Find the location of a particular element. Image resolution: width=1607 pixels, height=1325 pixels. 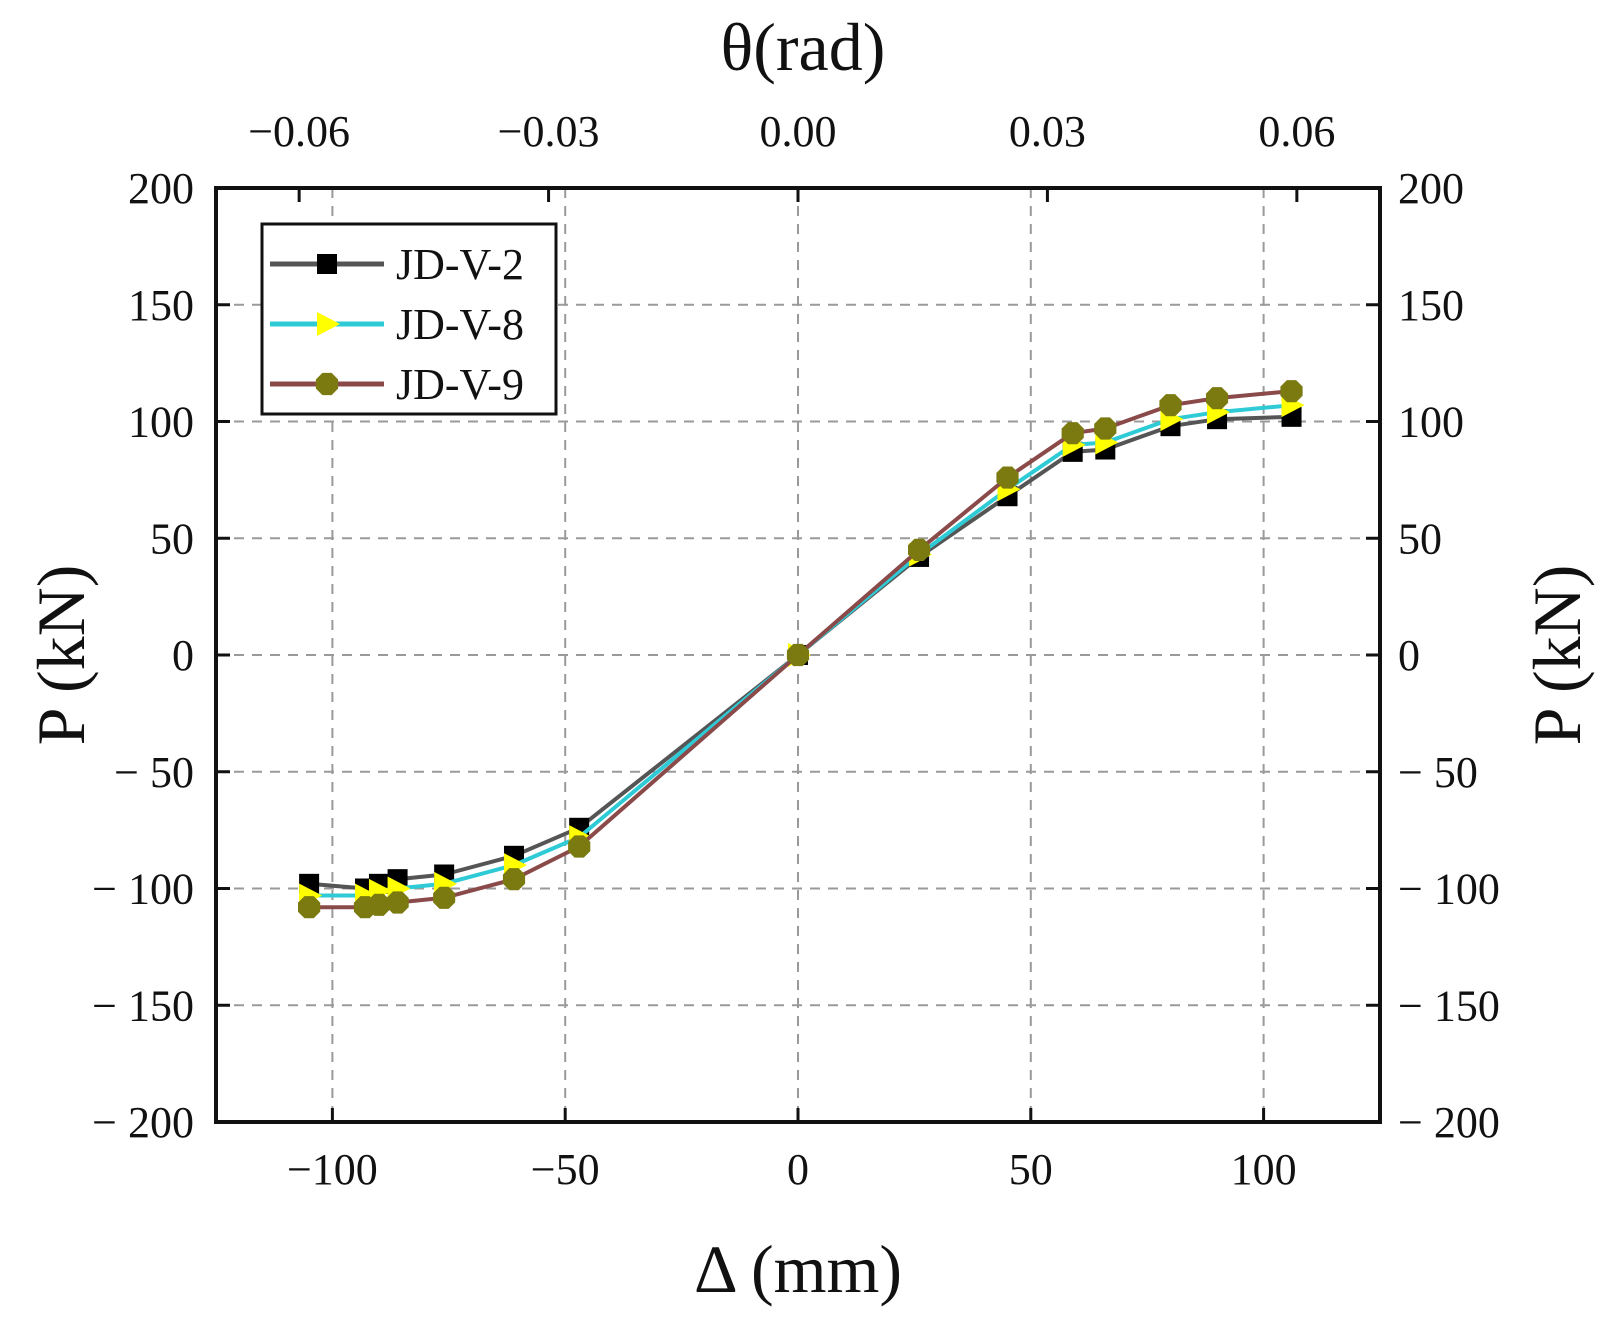

y-tick-label: 200 is located at coordinates (161, 188).